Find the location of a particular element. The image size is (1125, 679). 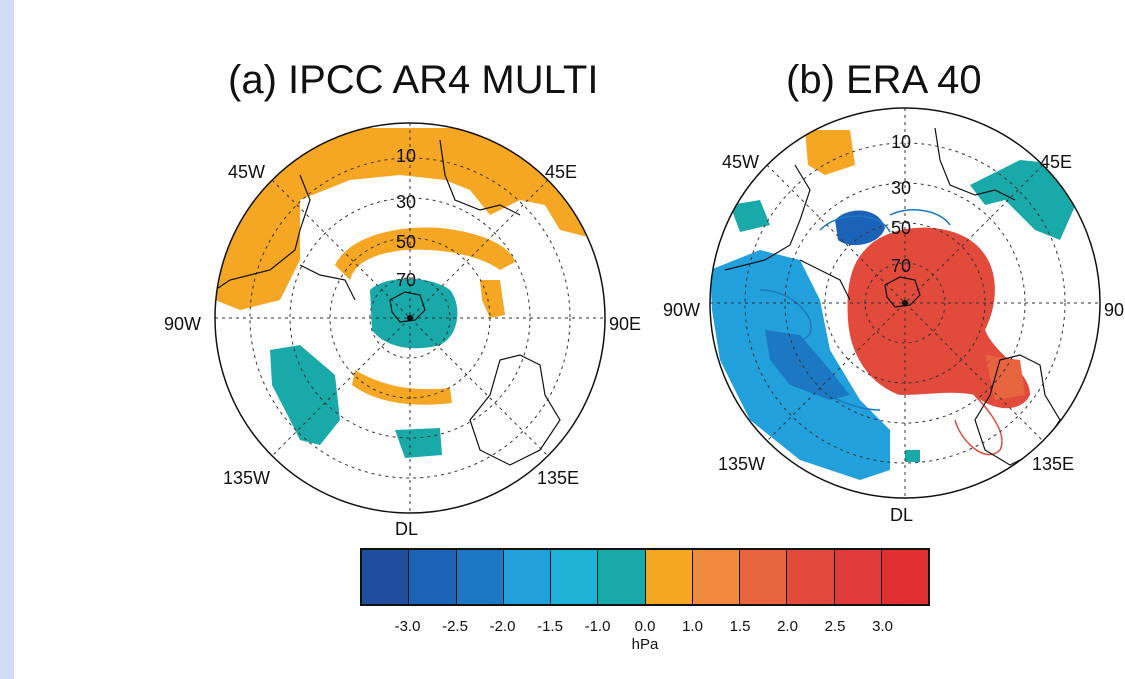

panel-b-lon-135w: 135W is located at coordinates (741, 464).